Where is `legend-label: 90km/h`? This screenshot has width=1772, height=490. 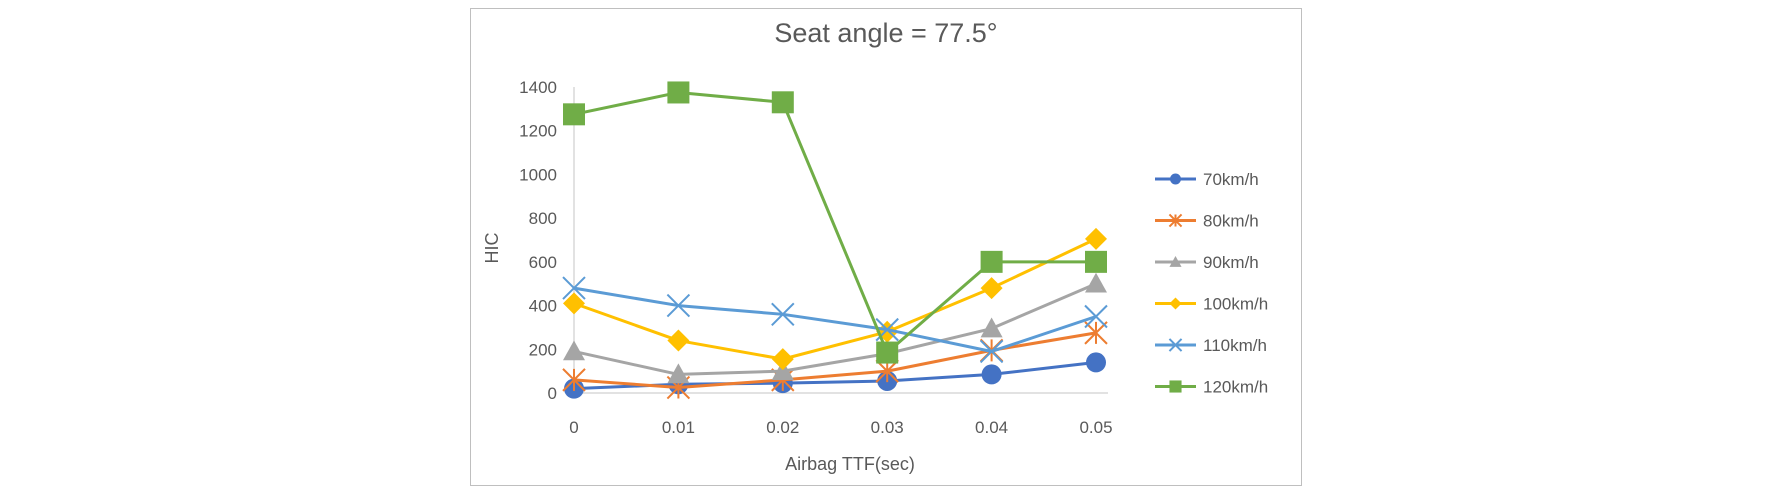 legend-label: 90km/h is located at coordinates (1231, 262).